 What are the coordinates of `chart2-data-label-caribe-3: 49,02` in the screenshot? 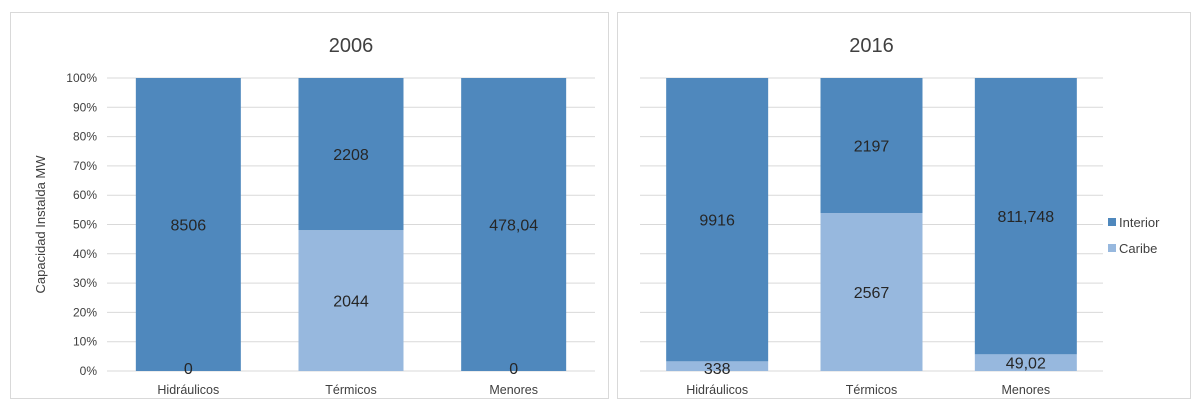 It's located at (1026, 364).